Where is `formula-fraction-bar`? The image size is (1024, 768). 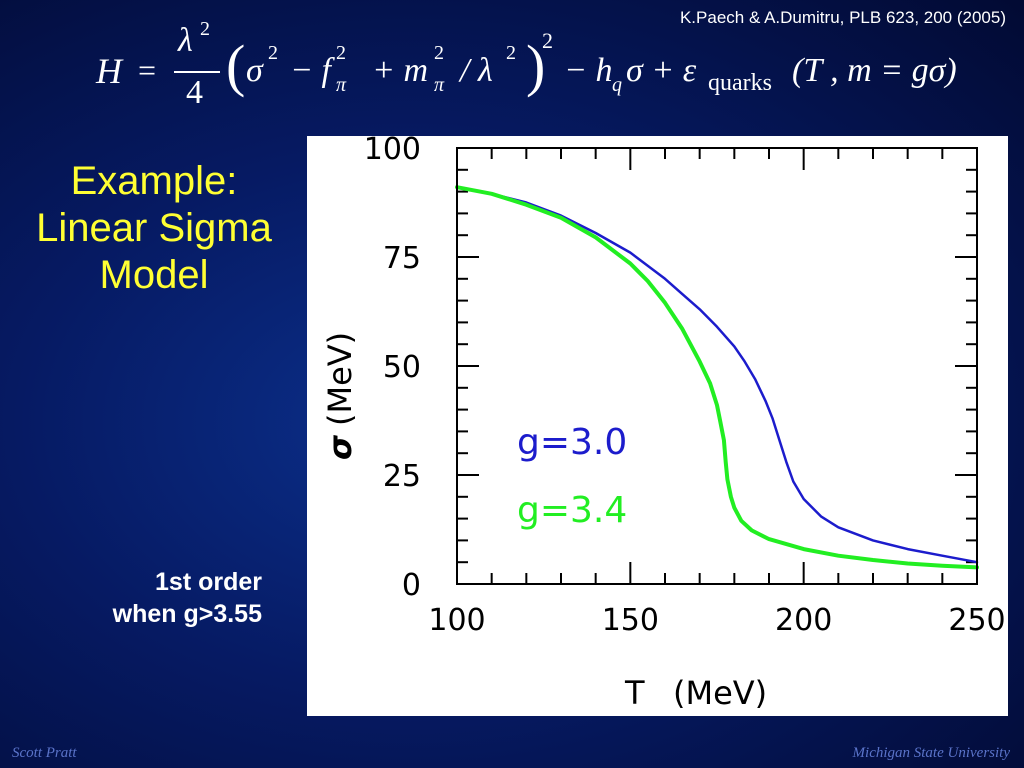 formula-fraction-bar is located at coordinates (197, 72).